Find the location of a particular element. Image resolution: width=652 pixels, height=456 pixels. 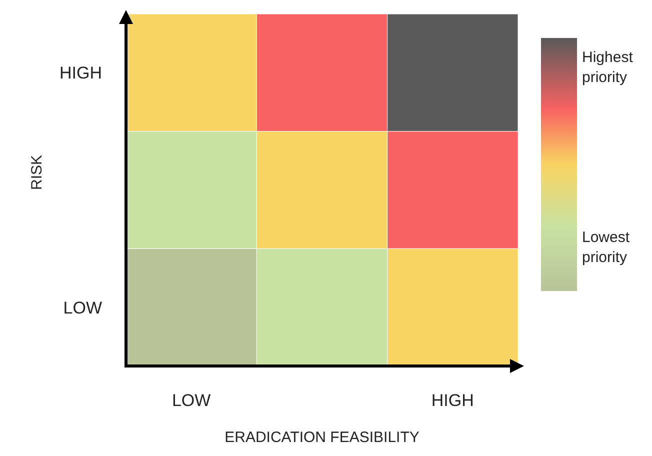

x-axis-title: ERADICATION FEASIBILITY is located at coordinates (322, 437).